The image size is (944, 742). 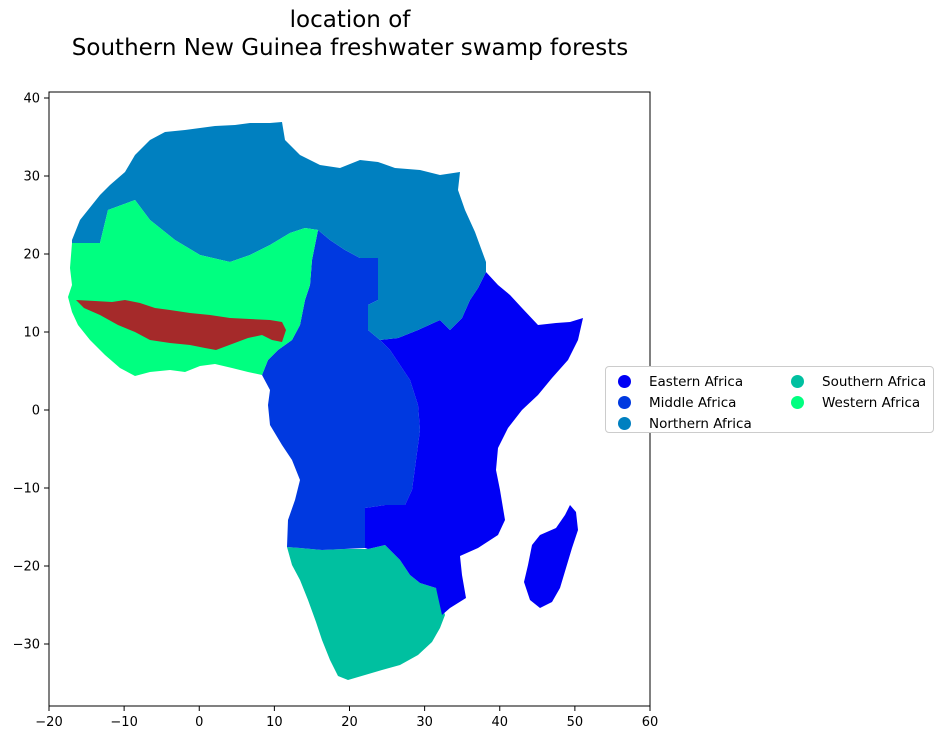 I want to click on legend-label: Middle Africa, so click(x=693, y=402).